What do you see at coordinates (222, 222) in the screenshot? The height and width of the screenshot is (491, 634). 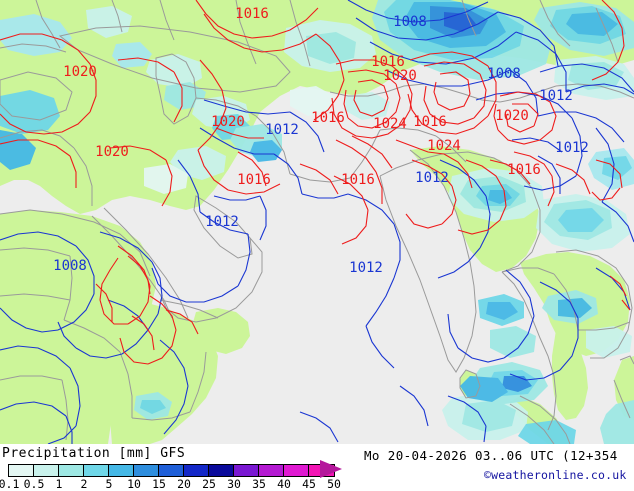 I see `isobar-label-1012-20: 1012` at bounding box center [222, 222].